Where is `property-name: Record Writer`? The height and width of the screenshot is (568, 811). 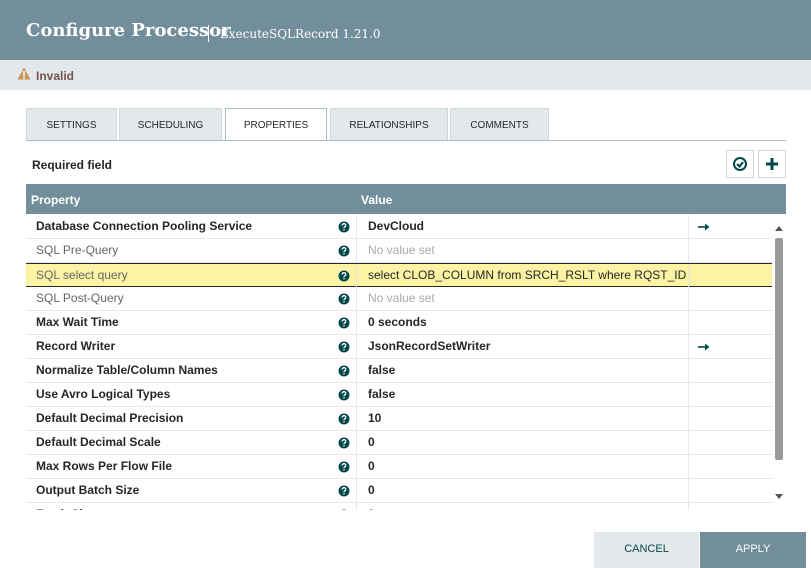 property-name: Record Writer is located at coordinates (76, 346).